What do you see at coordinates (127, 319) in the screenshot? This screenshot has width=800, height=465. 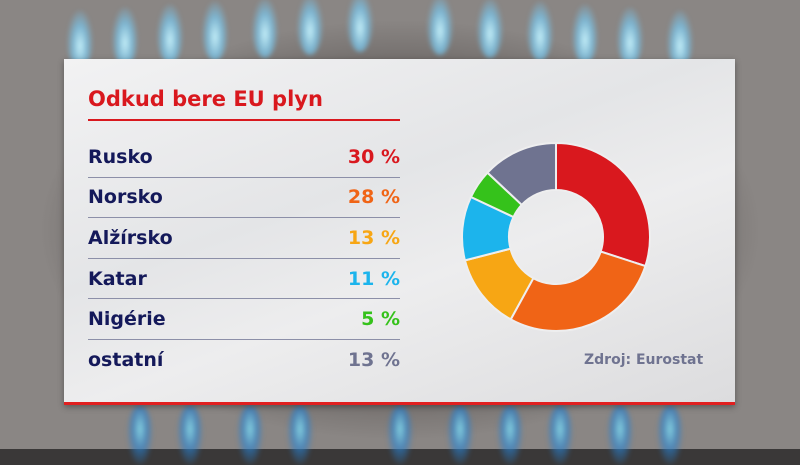 I see `country-label: Nigérie` at bounding box center [127, 319].